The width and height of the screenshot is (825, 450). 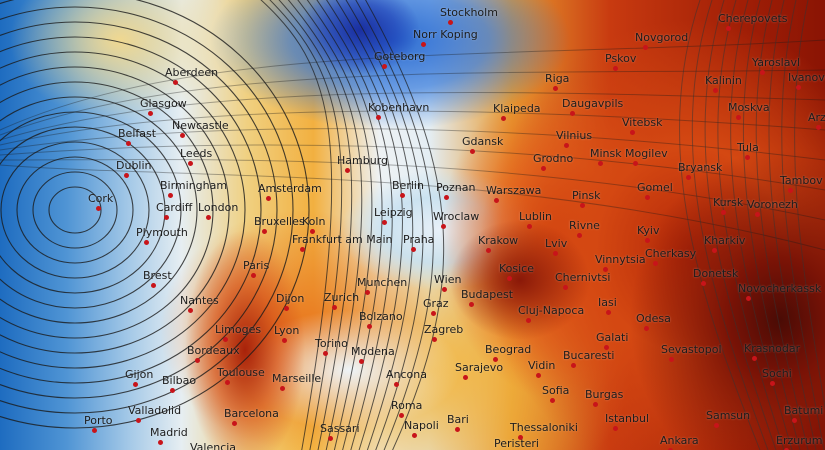 What do you see at coordinates (445, 34) in the screenshot?
I see `city-label: Norr Koping` at bounding box center [445, 34].